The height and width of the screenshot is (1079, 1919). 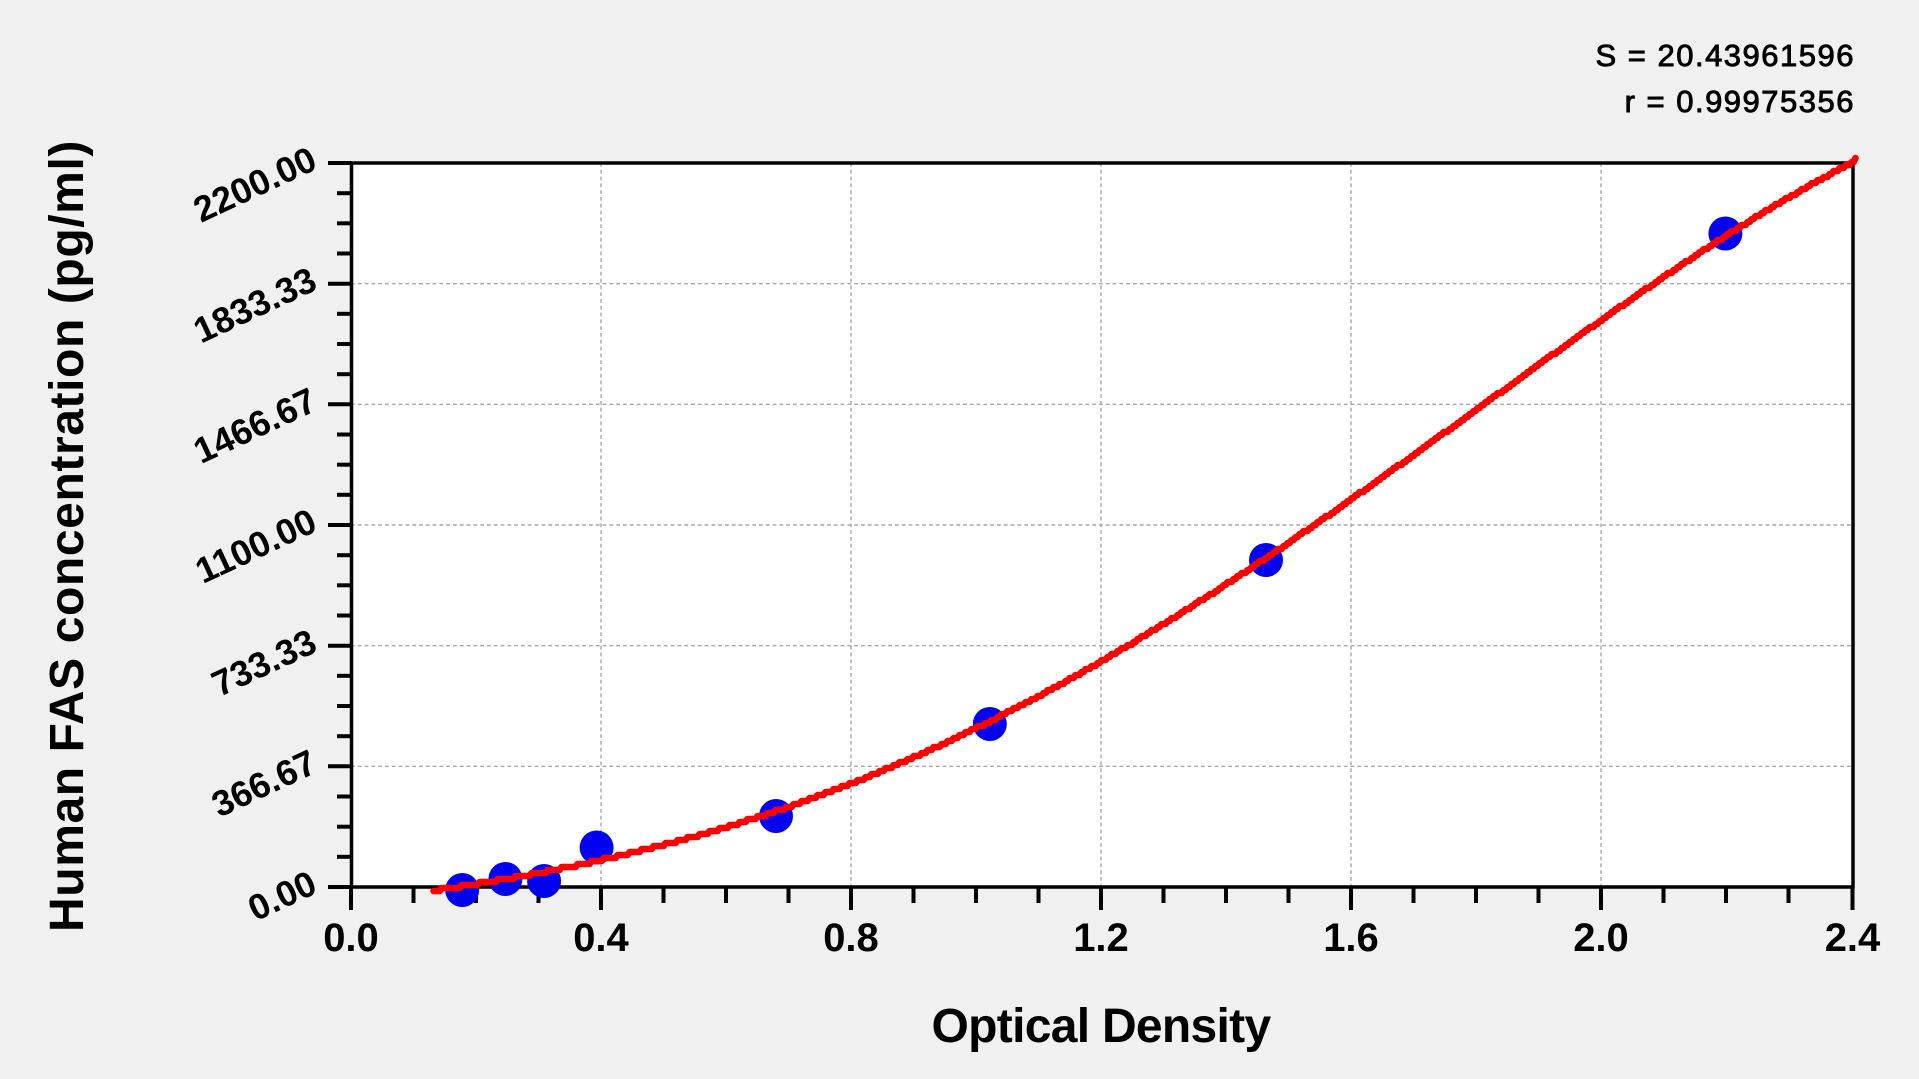 What do you see at coordinates (1740, 101) in the screenshot?
I see `svg-text: r = 0.99975356` at bounding box center [1740, 101].